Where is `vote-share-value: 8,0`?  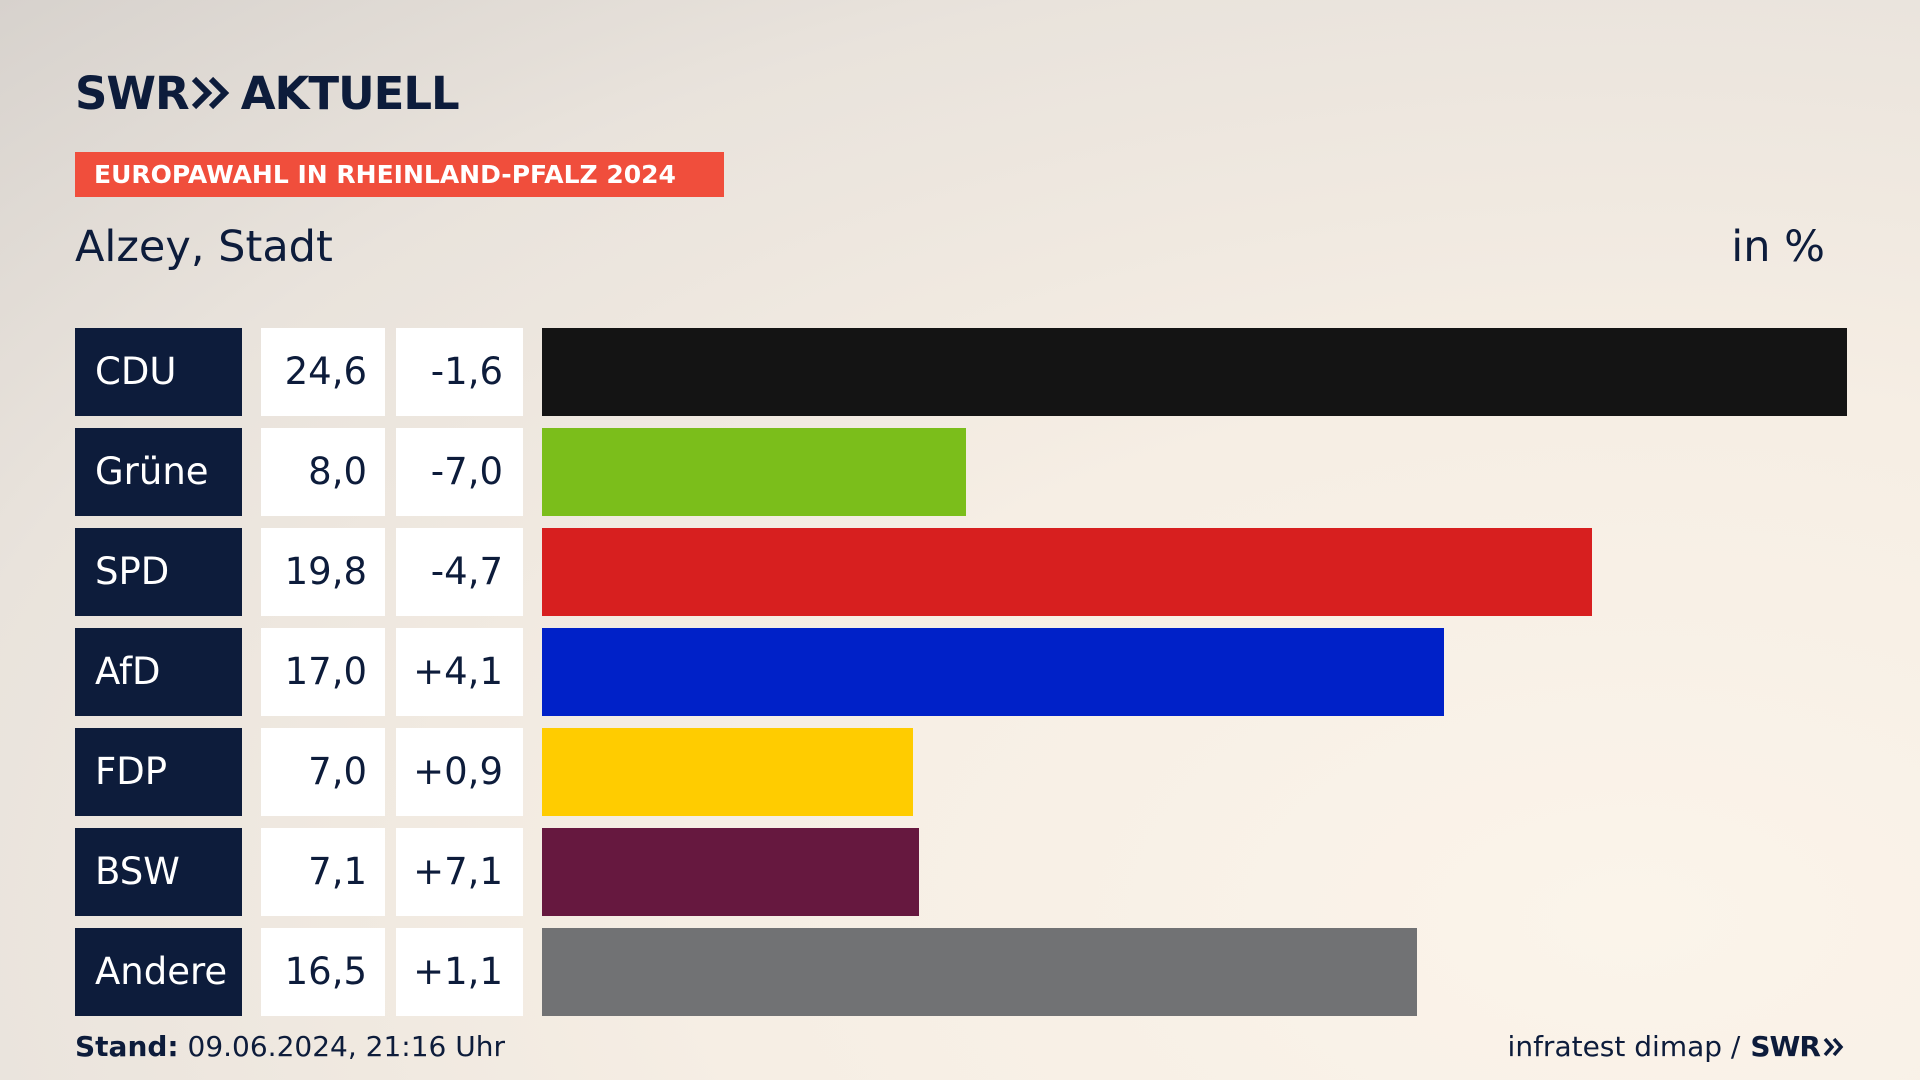 vote-share-value: 8,0 is located at coordinates (323, 472).